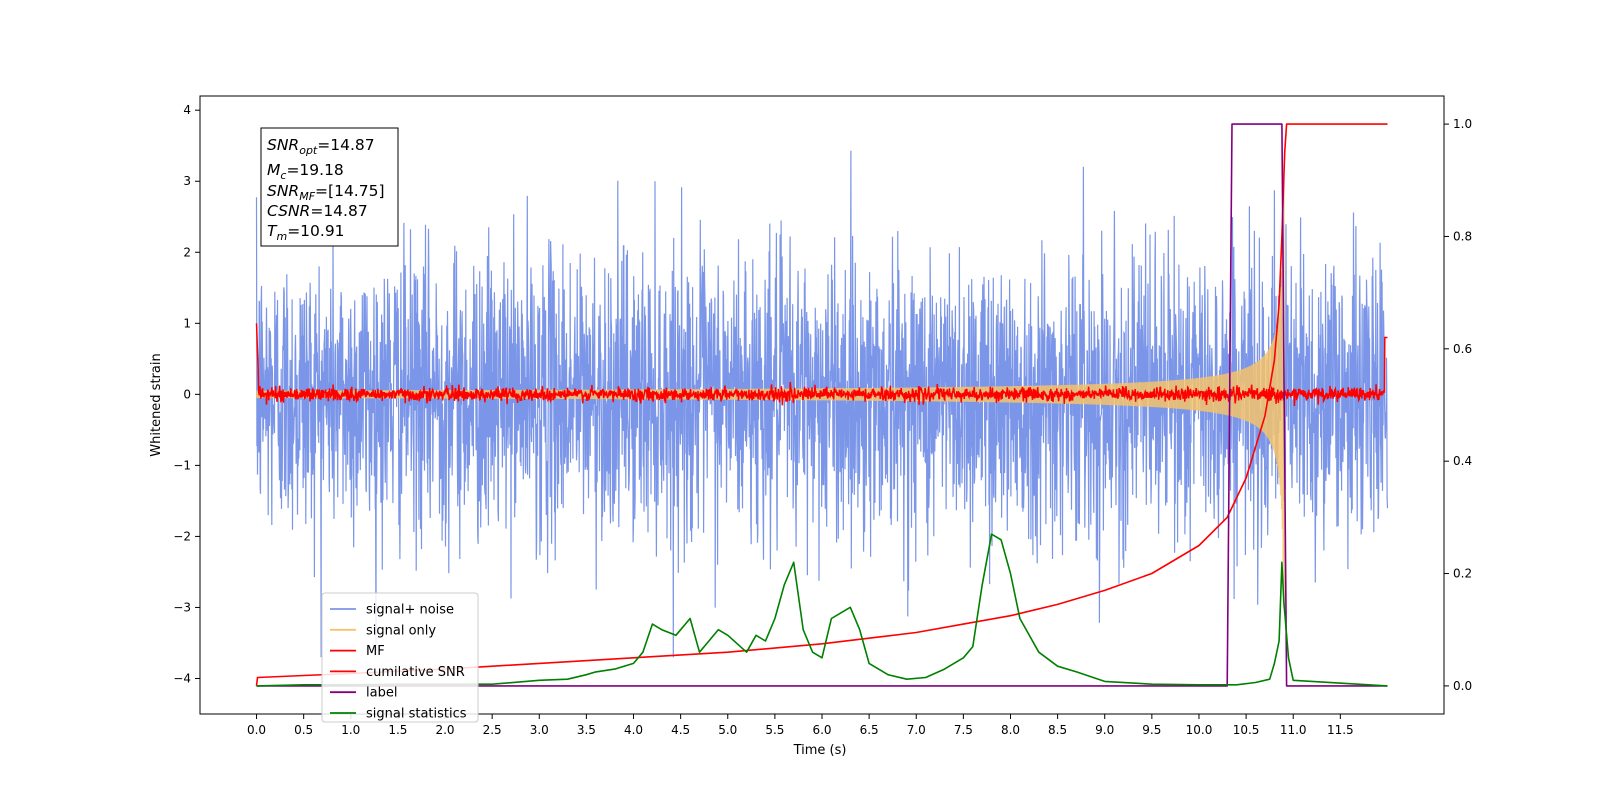 The image size is (1600, 800). I want to click on y-tick-label-right: 0.6, so click(1462, 349).